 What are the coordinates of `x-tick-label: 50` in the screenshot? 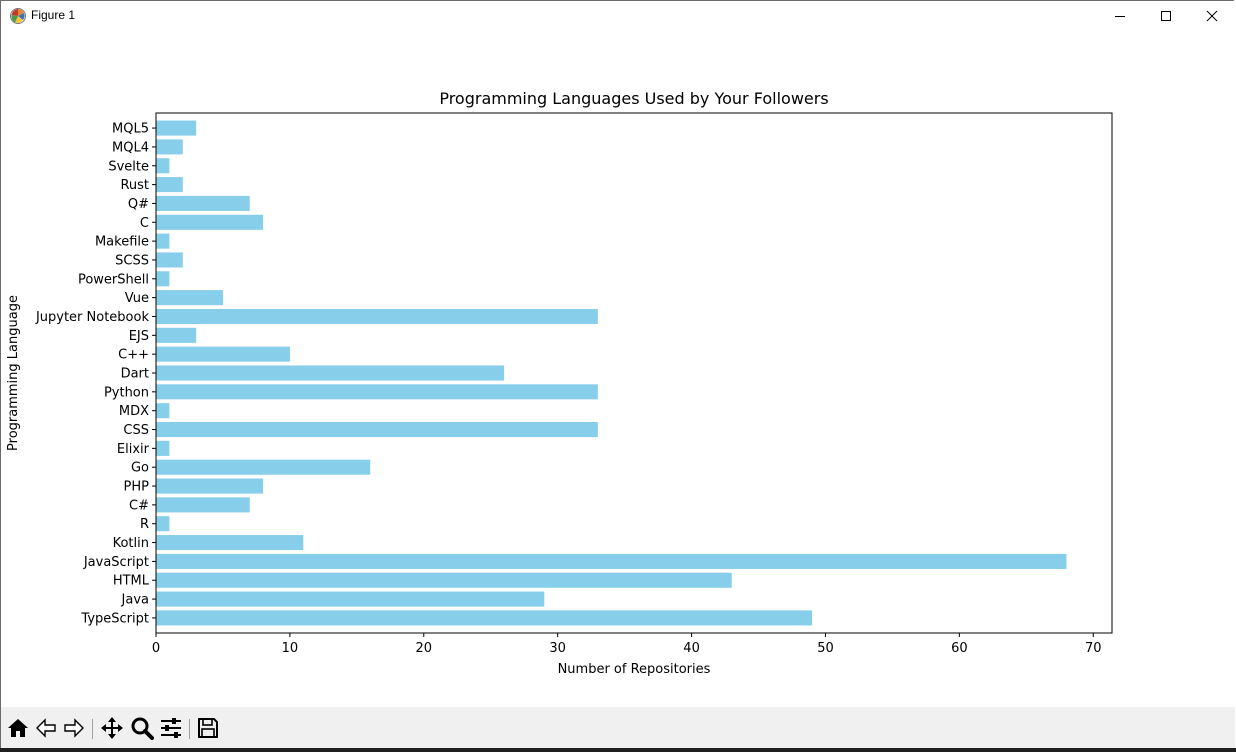 It's located at (825, 648).